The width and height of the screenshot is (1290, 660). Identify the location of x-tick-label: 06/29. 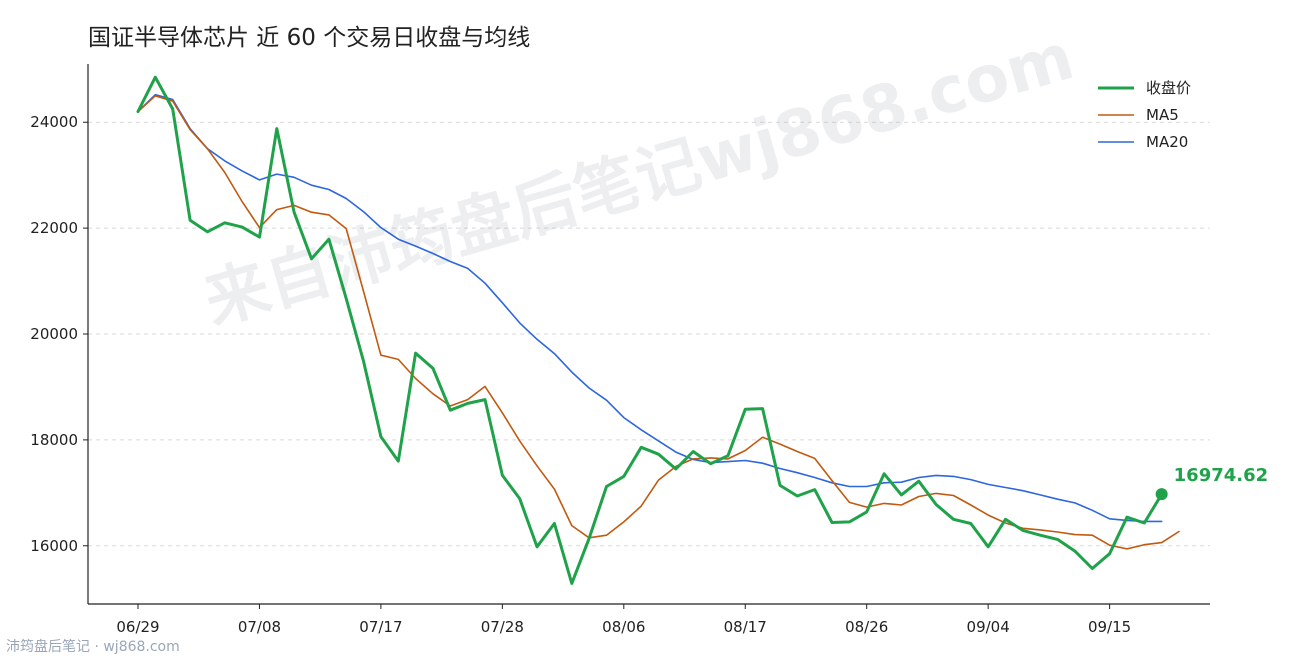
(137, 627).